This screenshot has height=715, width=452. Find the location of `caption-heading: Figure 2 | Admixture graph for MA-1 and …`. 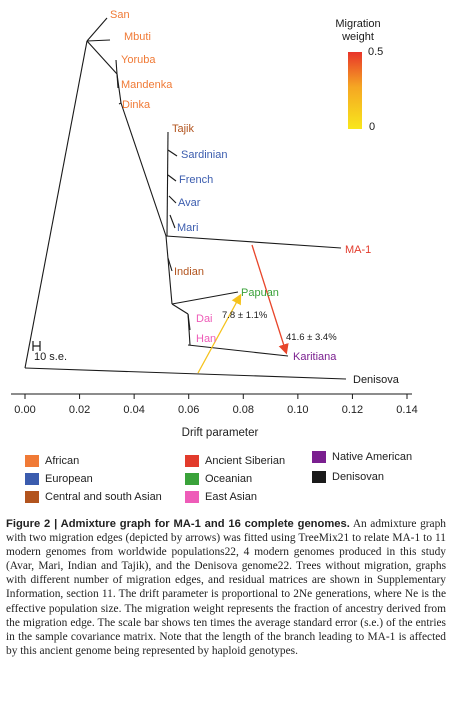

caption-heading: Figure 2 | Admixture graph for MA-1 and … is located at coordinates (178, 524).